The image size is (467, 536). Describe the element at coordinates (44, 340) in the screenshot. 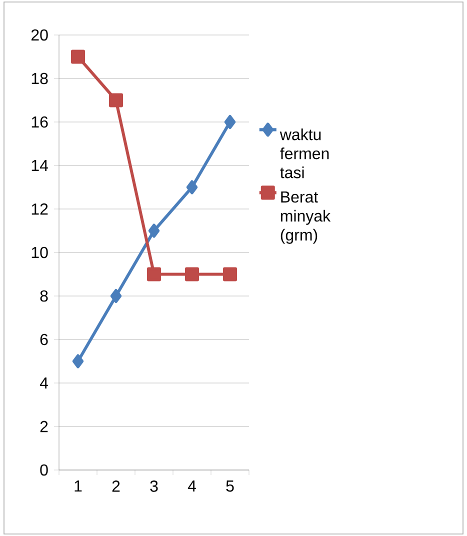

I see `y-tick-label: 6` at that location.